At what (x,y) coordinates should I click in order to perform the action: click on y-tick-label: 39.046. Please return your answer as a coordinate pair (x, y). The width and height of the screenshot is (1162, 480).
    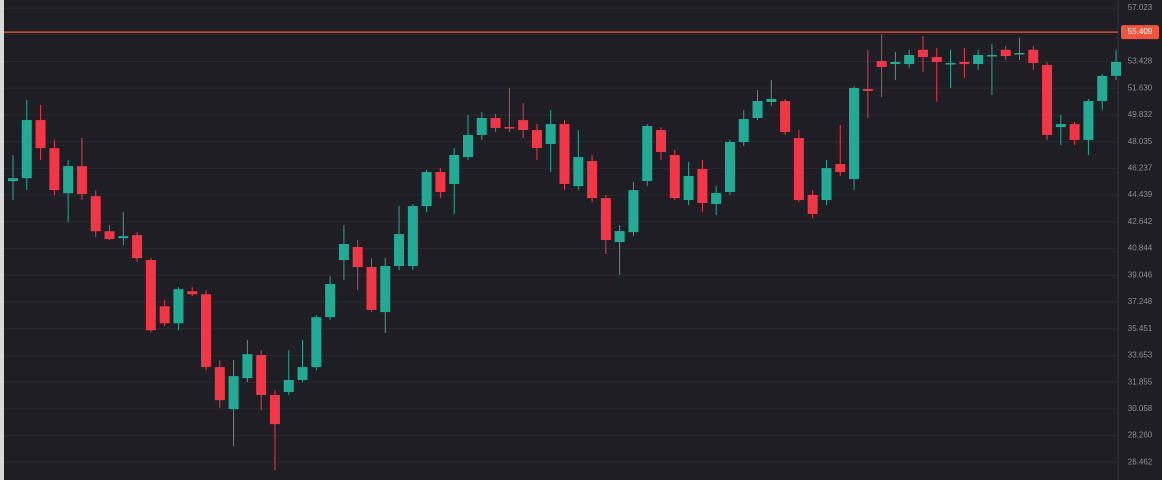
    Looking at the image, I should click on (1140, 274).